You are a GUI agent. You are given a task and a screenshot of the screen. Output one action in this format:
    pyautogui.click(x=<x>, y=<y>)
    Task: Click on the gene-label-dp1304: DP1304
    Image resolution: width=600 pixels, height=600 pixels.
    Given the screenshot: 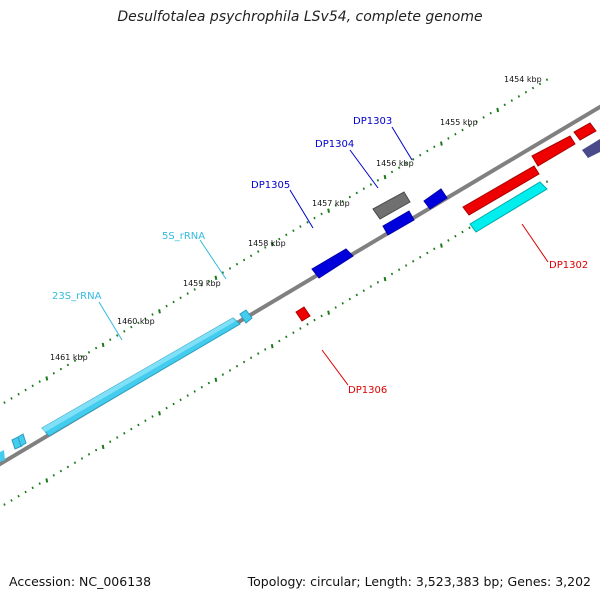 What is the action you would take?
    pyautogui.click(x=334, y=144)
    